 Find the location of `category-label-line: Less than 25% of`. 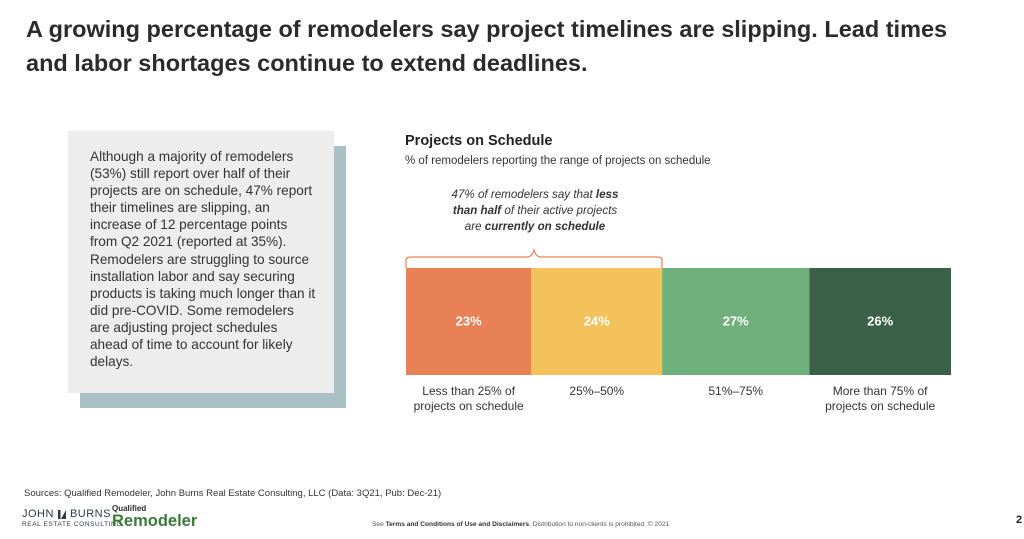

category-label-line: Less than 25% of is located at coordinates (469, 391).